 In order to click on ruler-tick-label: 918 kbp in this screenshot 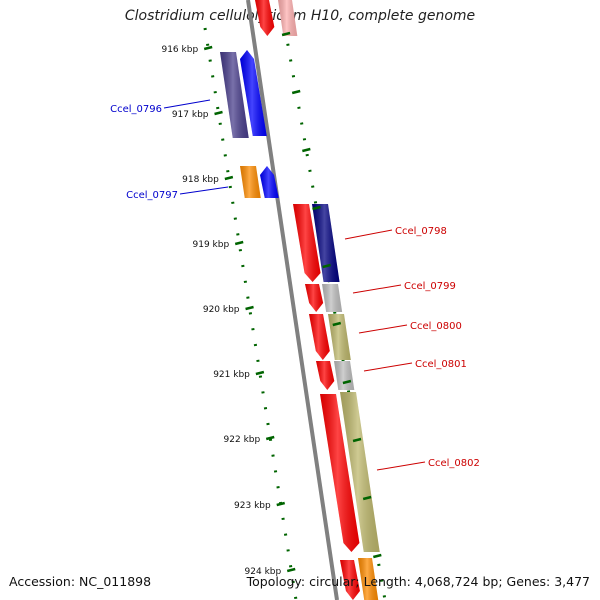, I will do `click(200, 180)`.